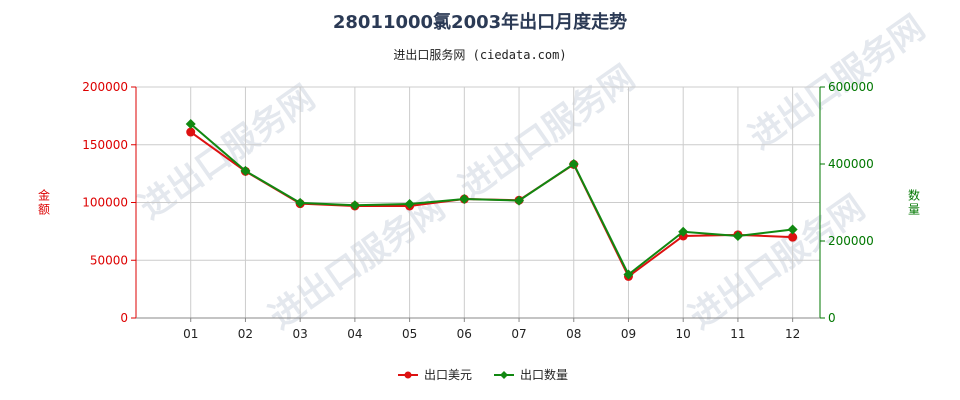  Describe the element at coordinates (573, 334) in the screenshot. I see `x-tick-label: 08` at that location.